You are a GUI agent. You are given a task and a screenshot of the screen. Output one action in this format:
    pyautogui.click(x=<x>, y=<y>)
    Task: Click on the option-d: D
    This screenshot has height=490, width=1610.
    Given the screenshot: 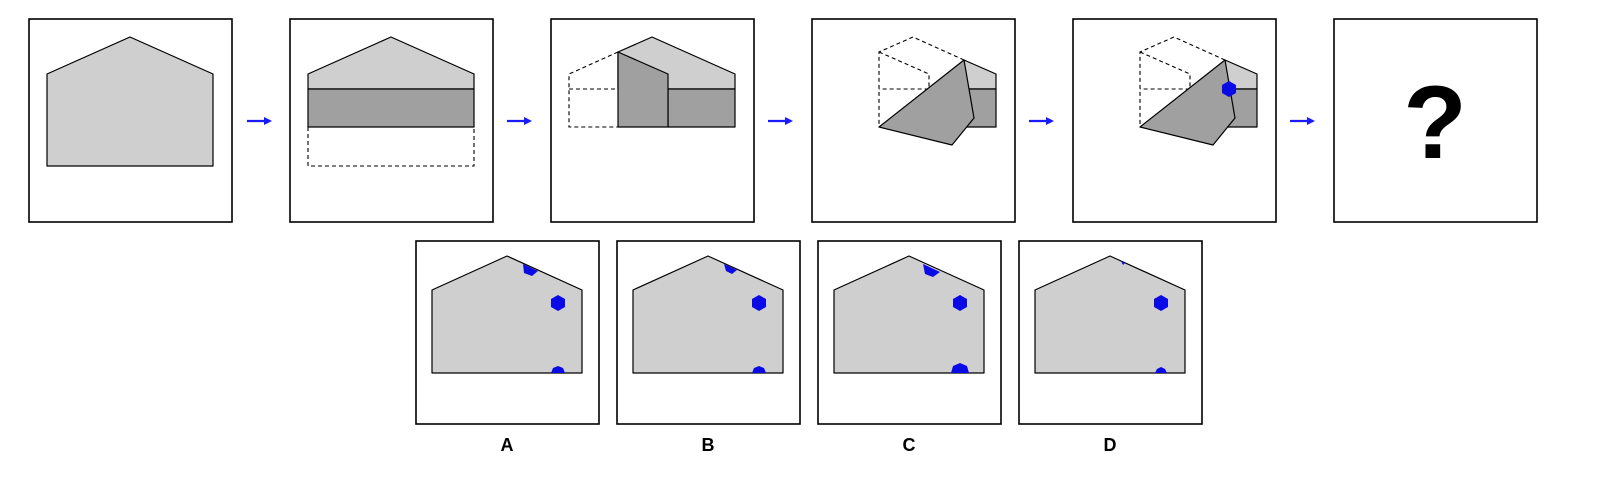 What is the action you would take?
    pyautogui.click(x=1110, y=347)
    